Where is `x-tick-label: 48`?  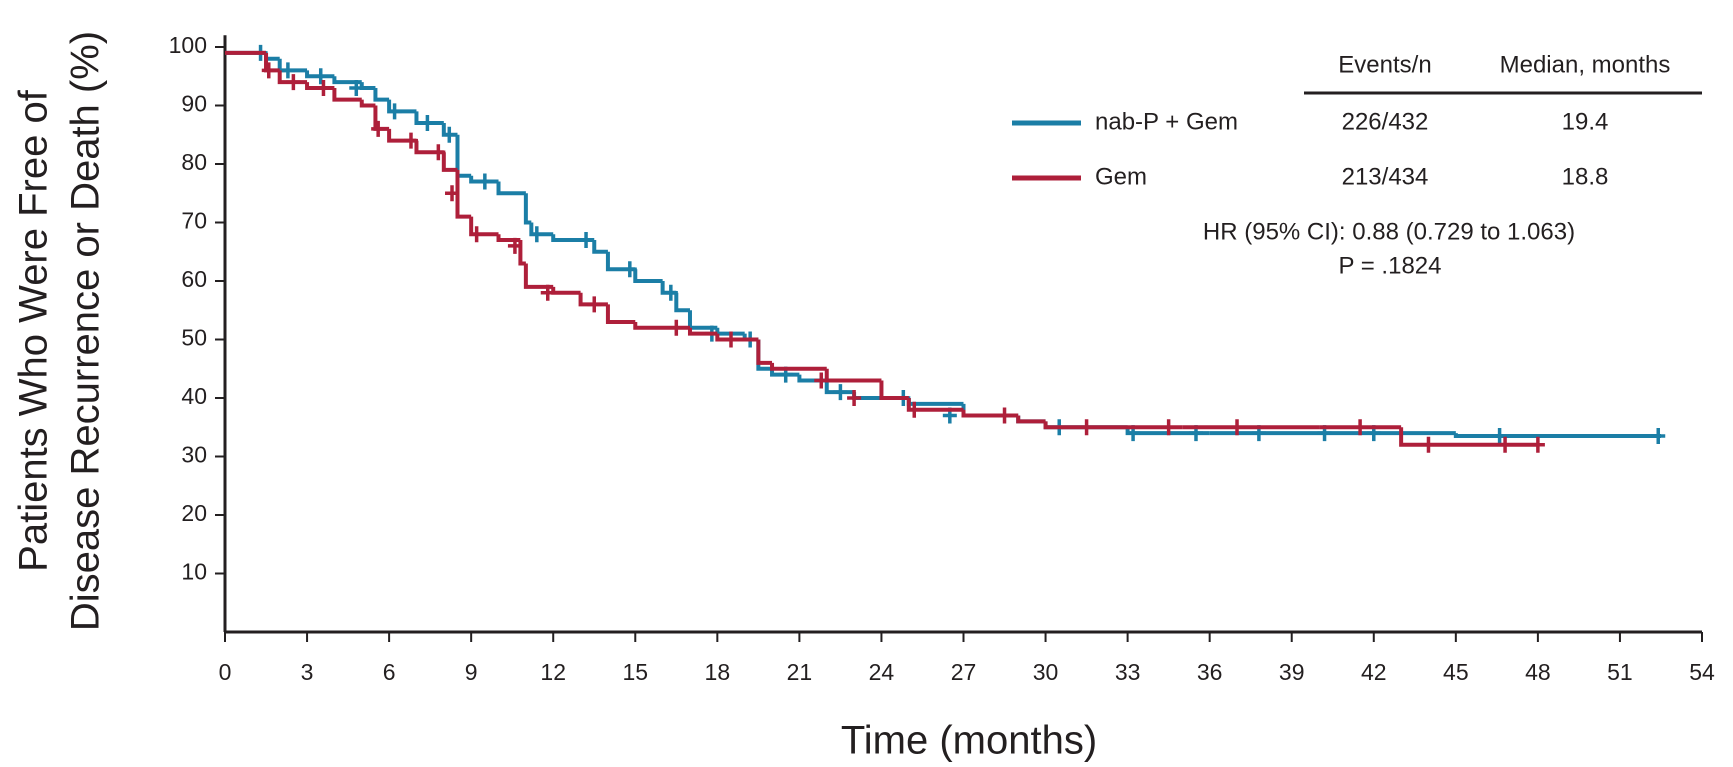 x-tick-label: 48 is located at coordinates (1538, 672).